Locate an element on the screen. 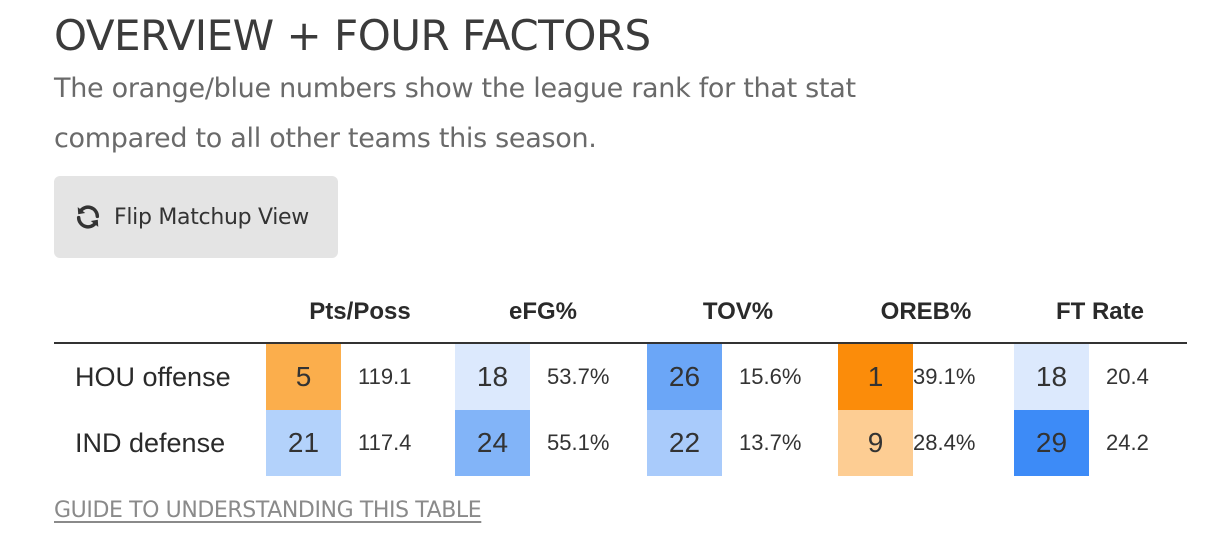  column-header-pts-poss: Pts/Poss is located at coordinates (360, 311).